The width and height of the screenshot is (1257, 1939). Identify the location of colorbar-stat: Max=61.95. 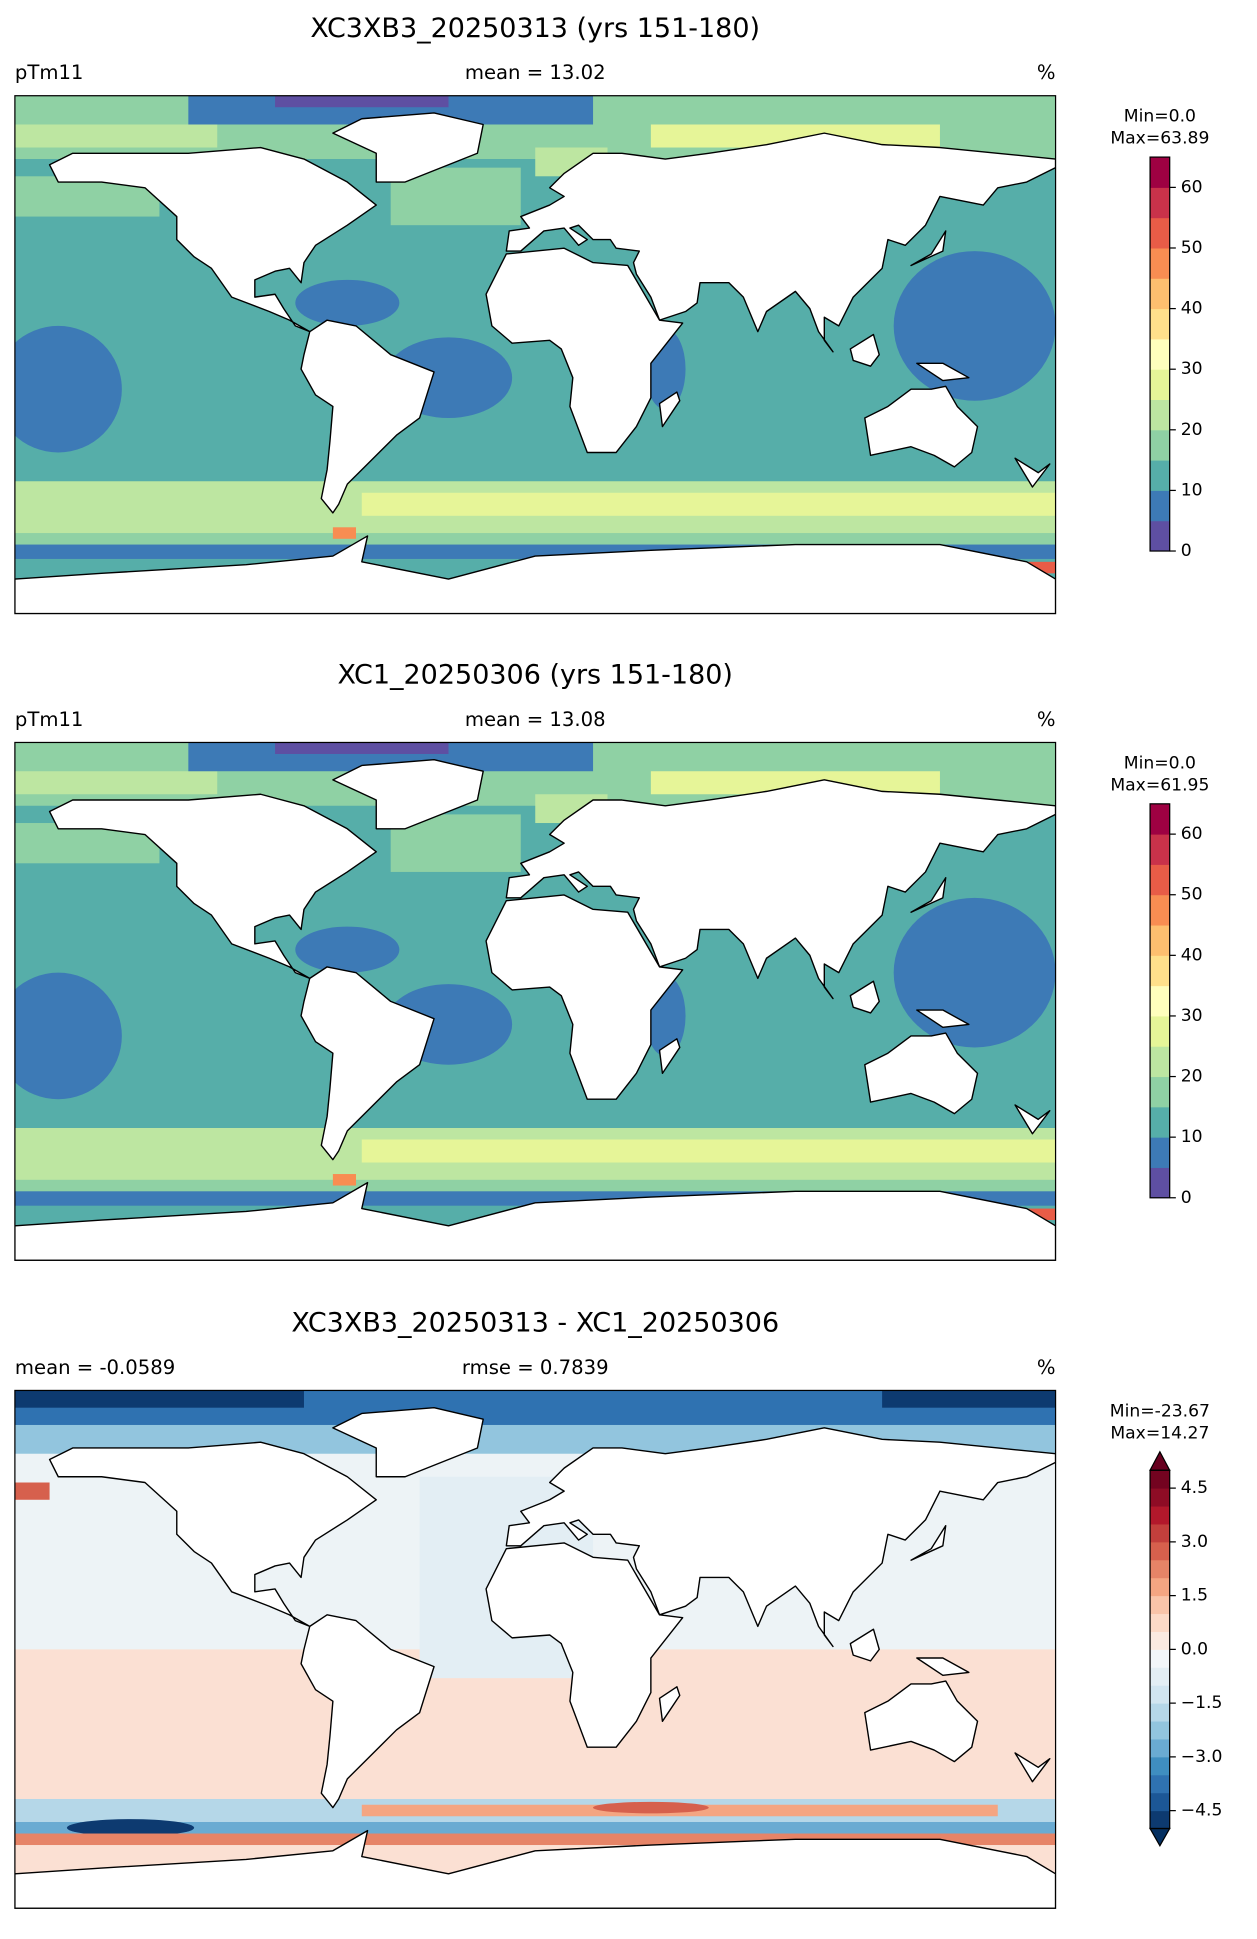
(1159, 785).